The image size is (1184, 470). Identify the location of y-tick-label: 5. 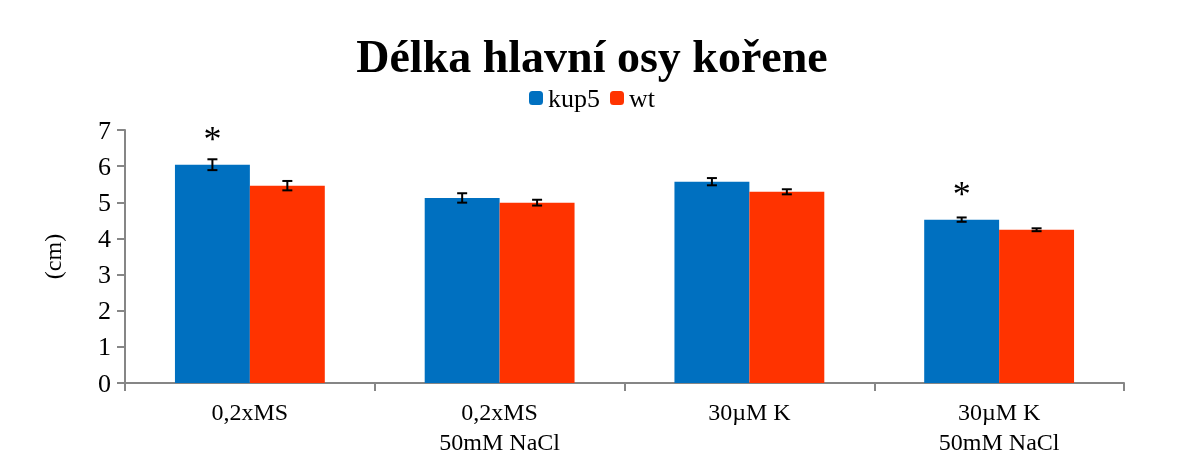
(104, 202).